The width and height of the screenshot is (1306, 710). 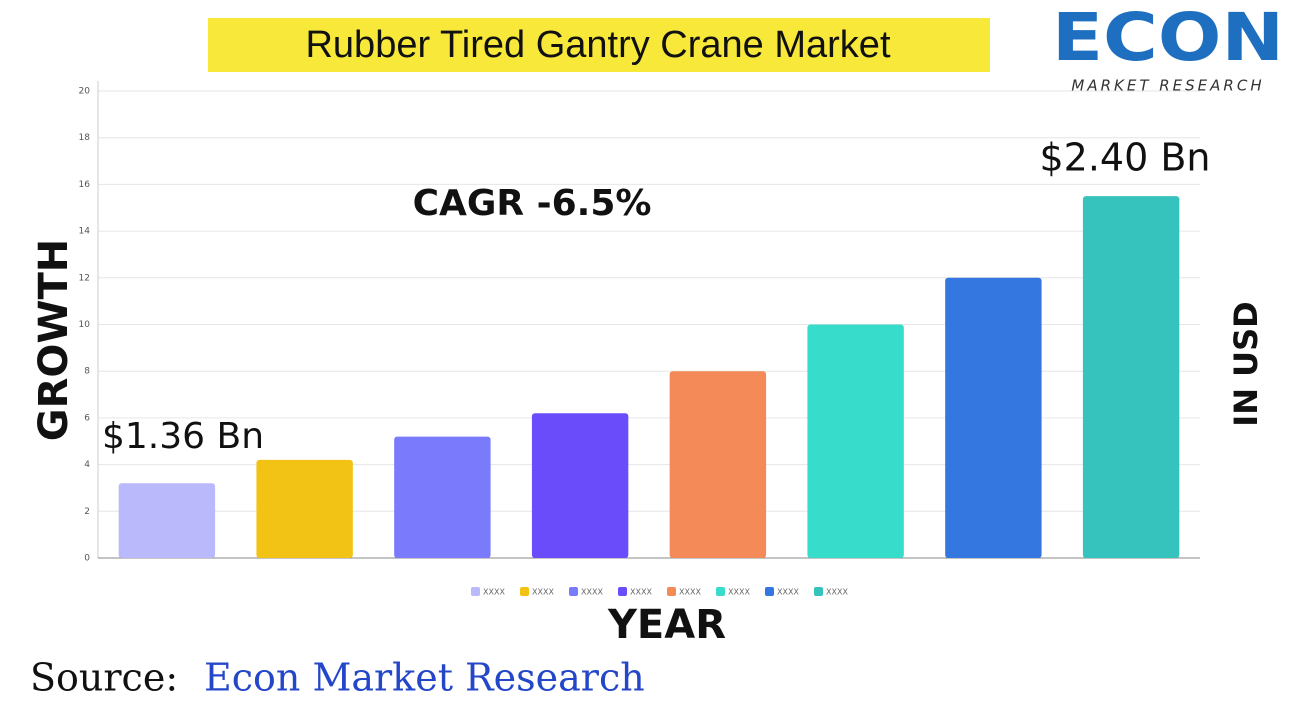 I want to click on y2-axis-label: IN USD, so click(x=1246, y=363).